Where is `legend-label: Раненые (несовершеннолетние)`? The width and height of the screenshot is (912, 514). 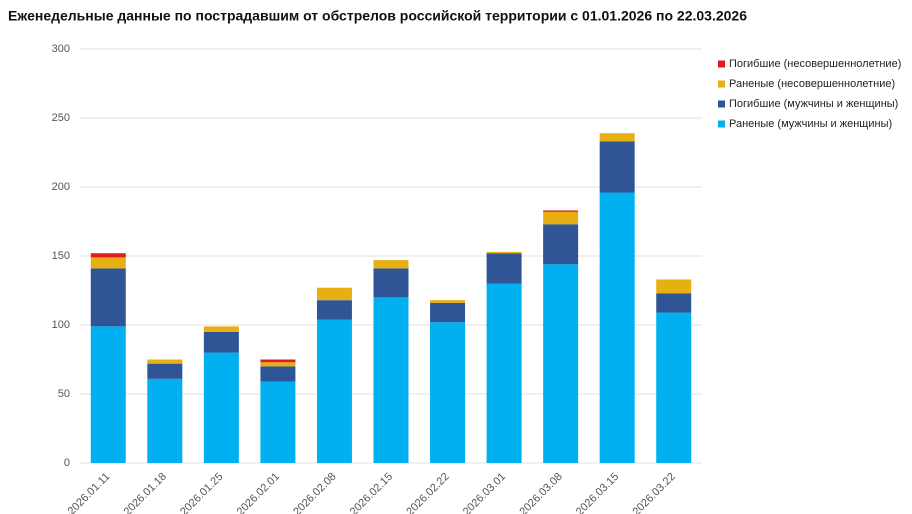 legend-label: Раненые (несовершеннолетние) is located at coordinates (812, 84).